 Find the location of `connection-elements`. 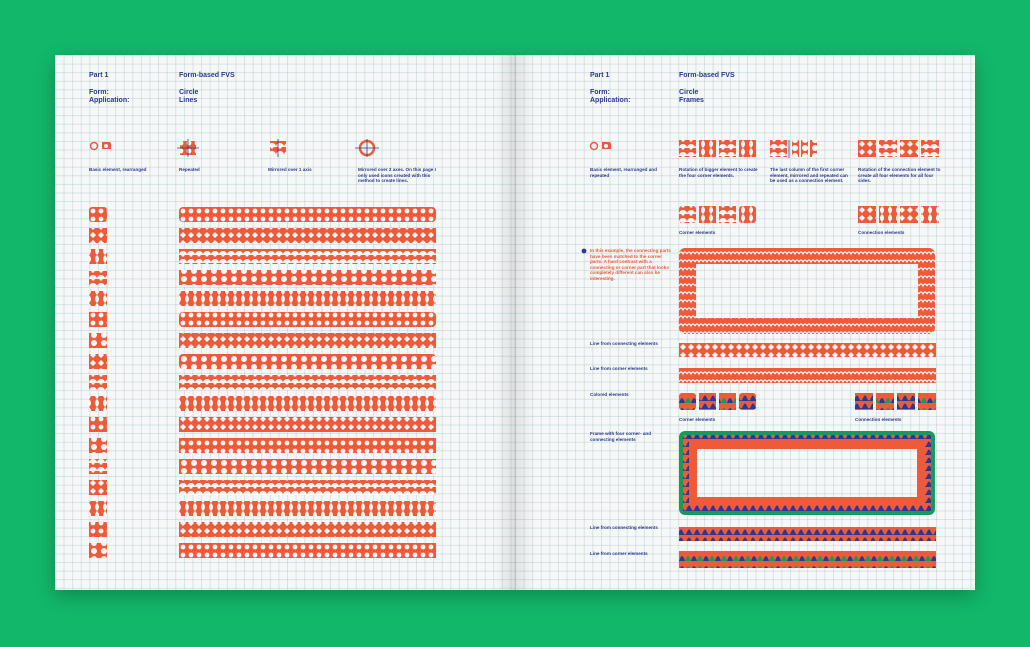

connection-elements is located at coordinates (898, 214).